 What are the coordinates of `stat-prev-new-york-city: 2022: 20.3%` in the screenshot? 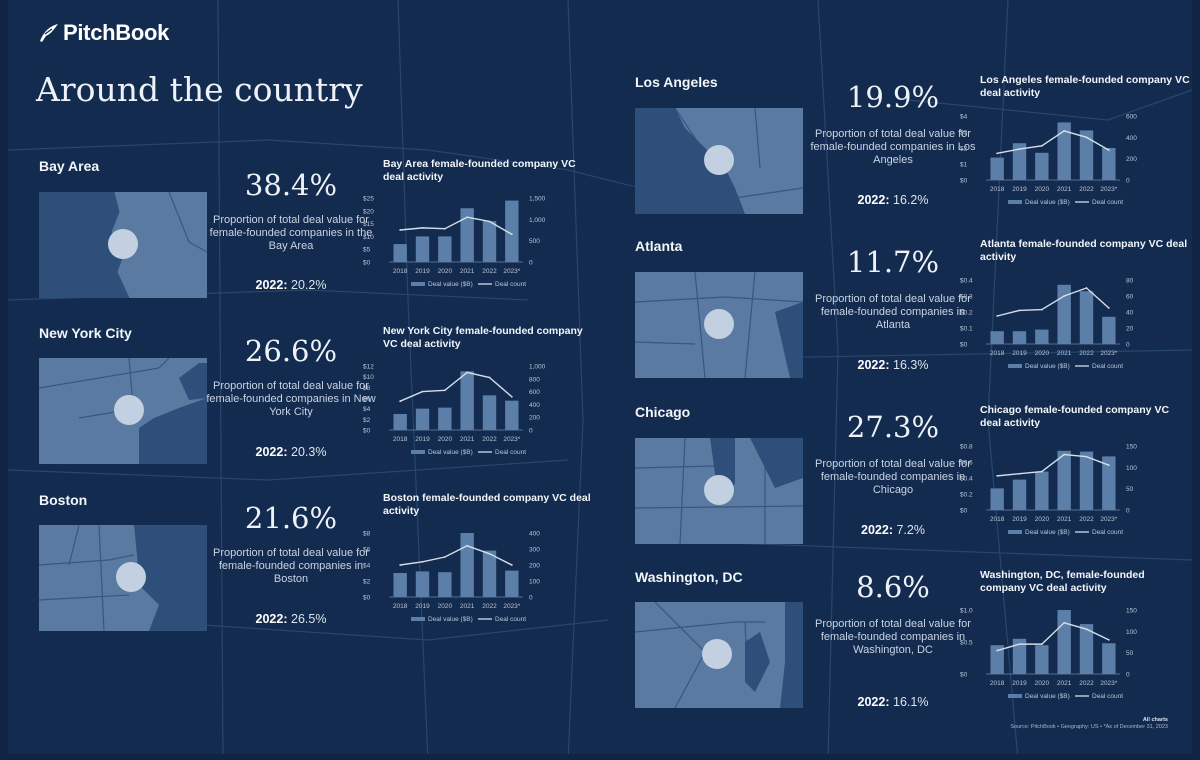 It's located at (291, 452).